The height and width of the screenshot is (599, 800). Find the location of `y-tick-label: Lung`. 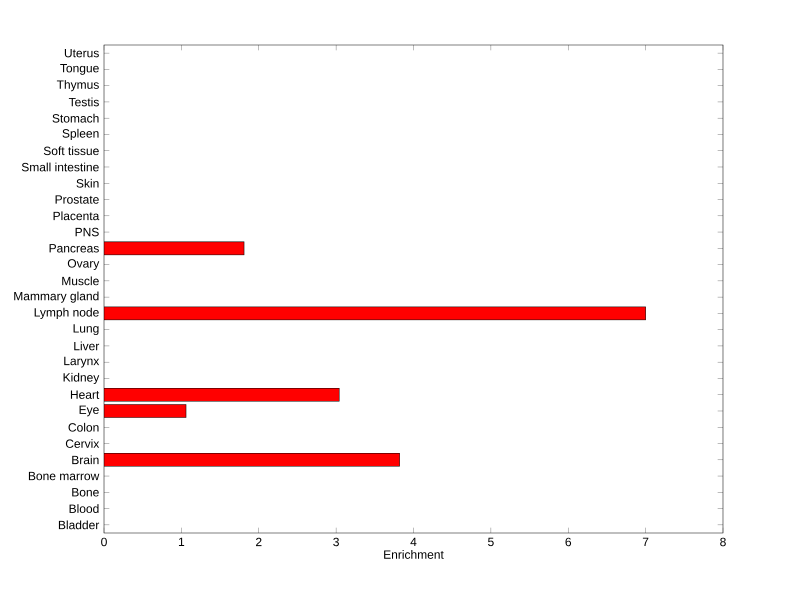

y-tick-label: Lung is located at coordinates (86, 330).